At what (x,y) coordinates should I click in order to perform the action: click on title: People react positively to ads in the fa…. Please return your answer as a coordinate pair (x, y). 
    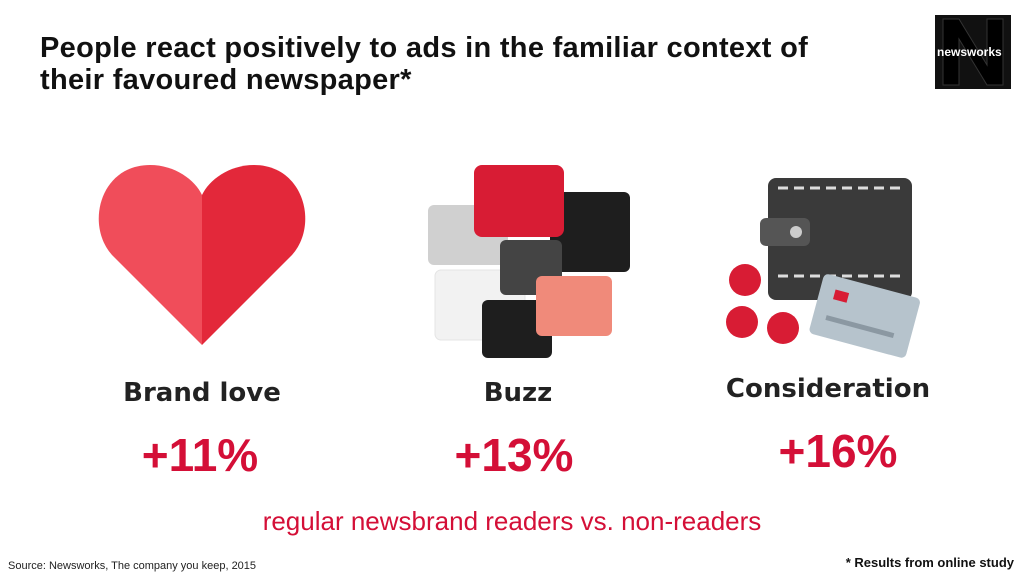
    Looking at the image, I should click on (424, 64).